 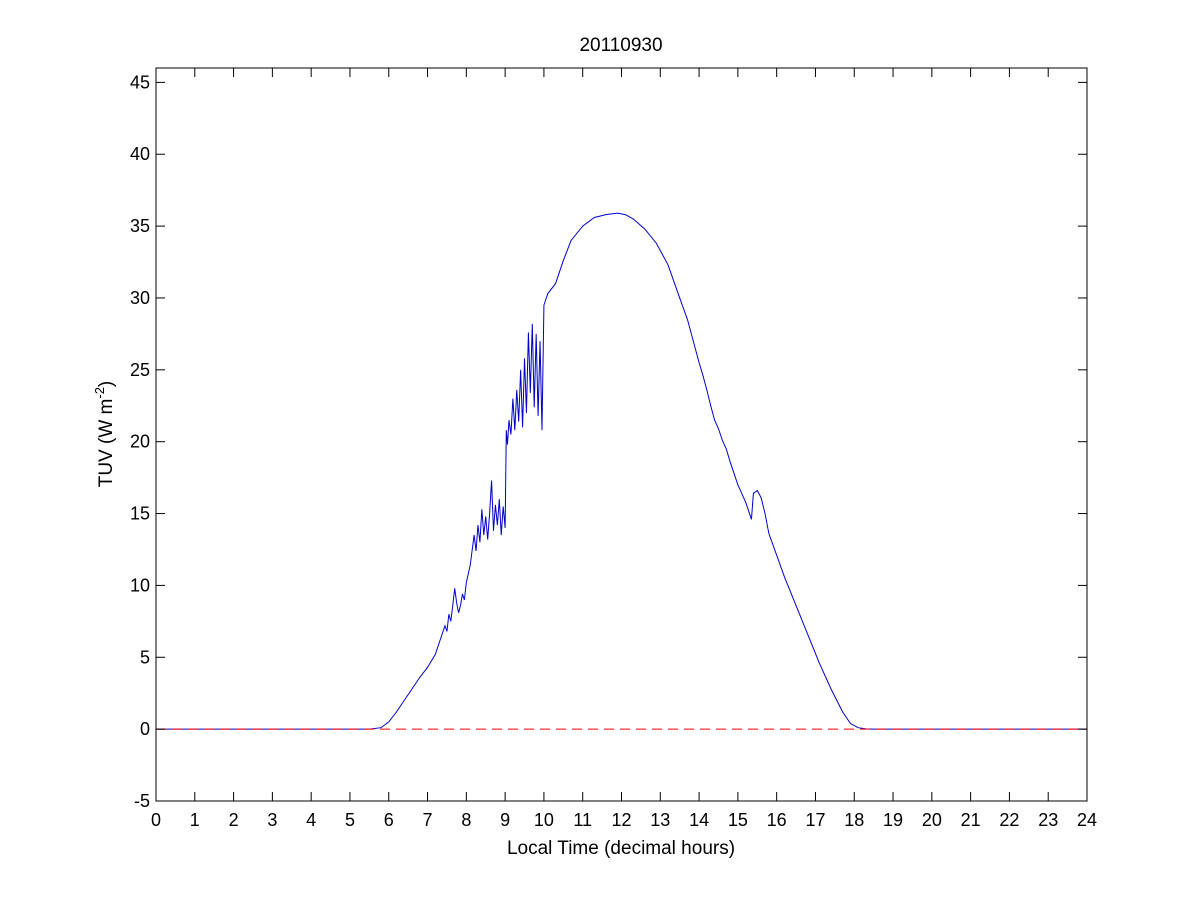 What do you see at coordinates (272, 820) in the screenshot?
I see `x-tick-label: 3` at bounding box center [272, 820].